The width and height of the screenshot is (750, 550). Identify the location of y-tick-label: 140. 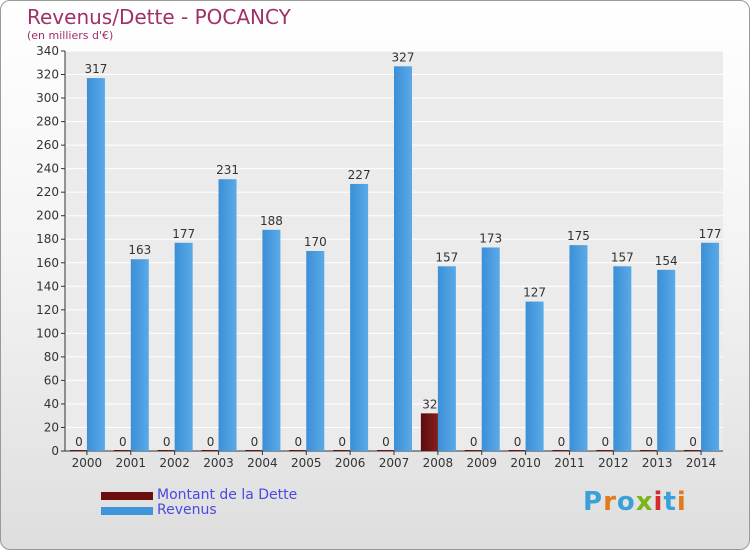
(47, 286).